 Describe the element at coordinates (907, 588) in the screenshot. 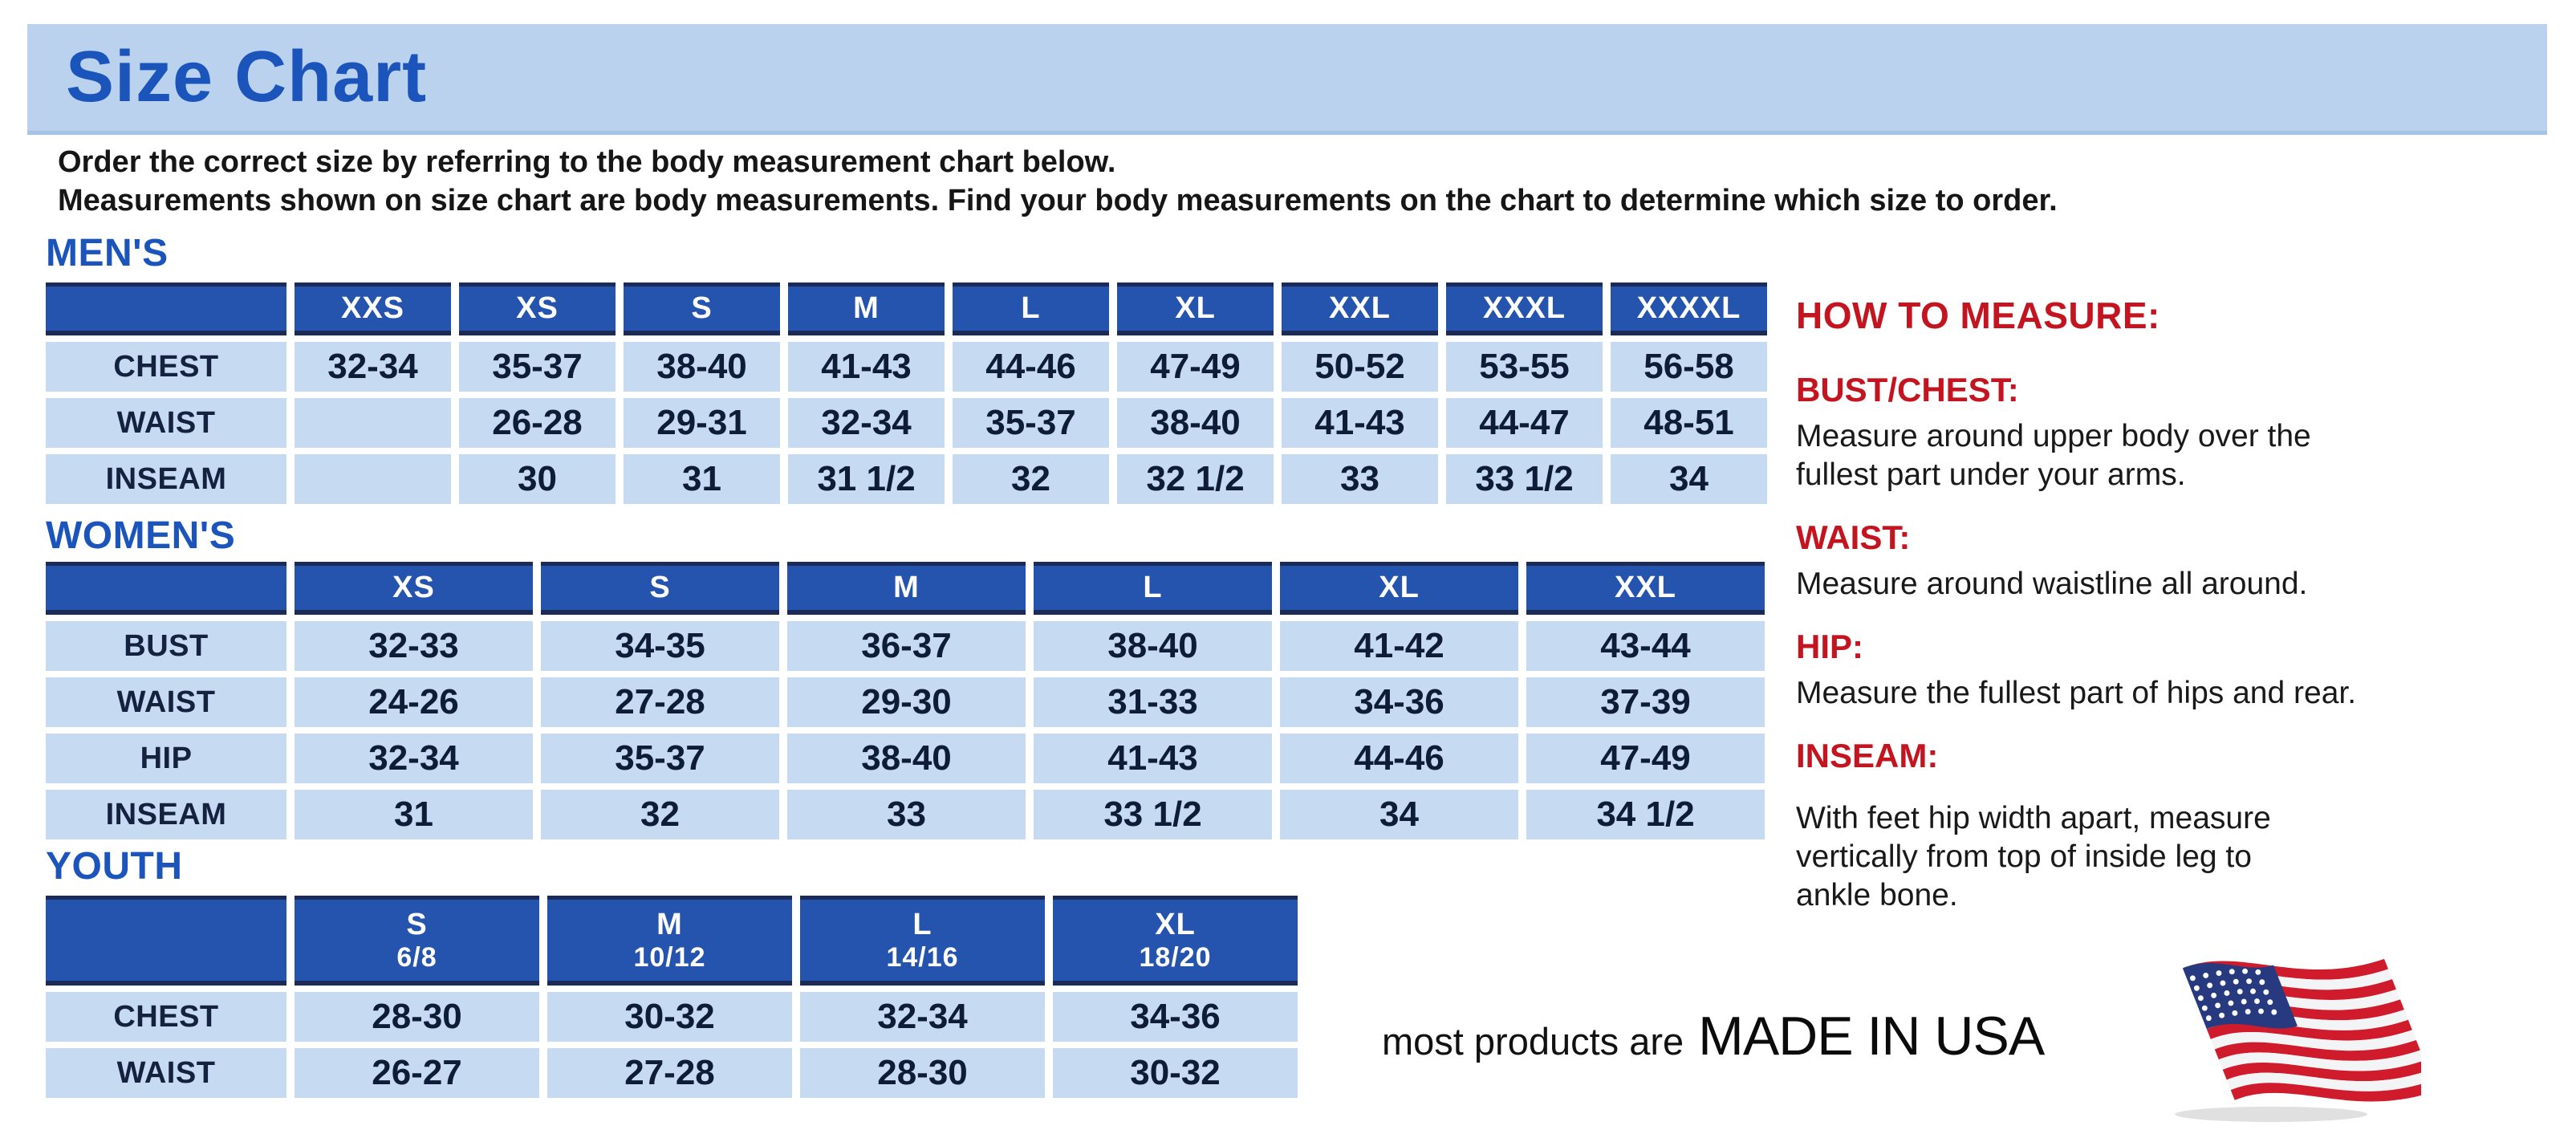

I see `column-header-cell: M` at that location.